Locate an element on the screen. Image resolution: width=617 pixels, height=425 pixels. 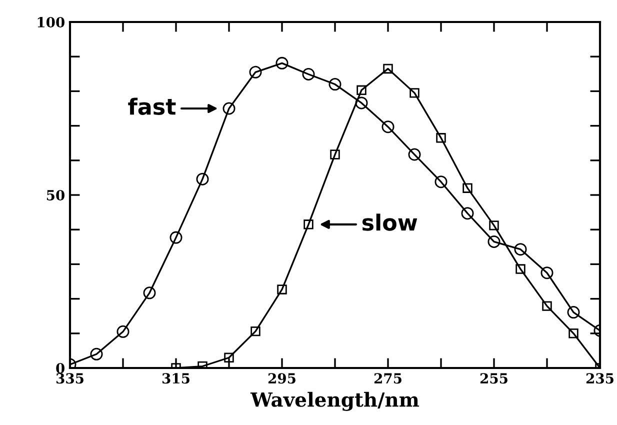
x-tick-label: 335 is located at coordinates (70, 378).